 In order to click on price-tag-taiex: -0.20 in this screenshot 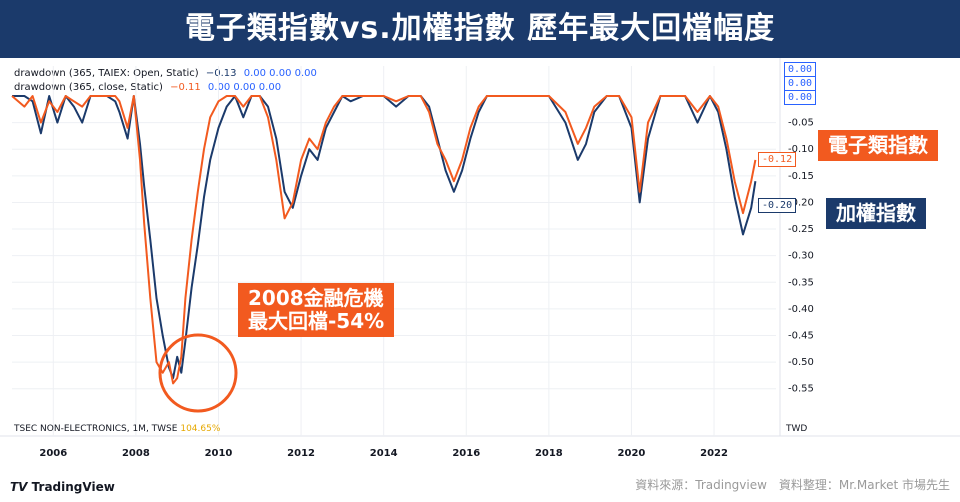, I will do `click(777, 205)`.